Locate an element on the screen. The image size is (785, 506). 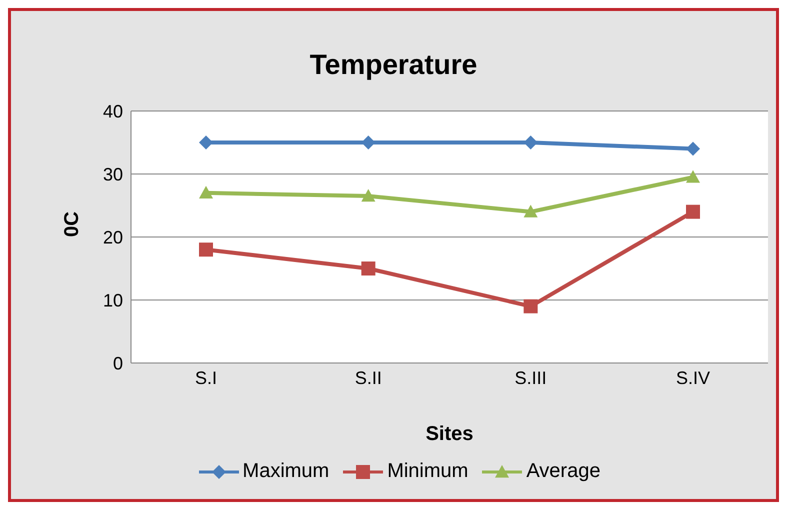
y-tick-label: 40 is located at coordinates (112, 111).